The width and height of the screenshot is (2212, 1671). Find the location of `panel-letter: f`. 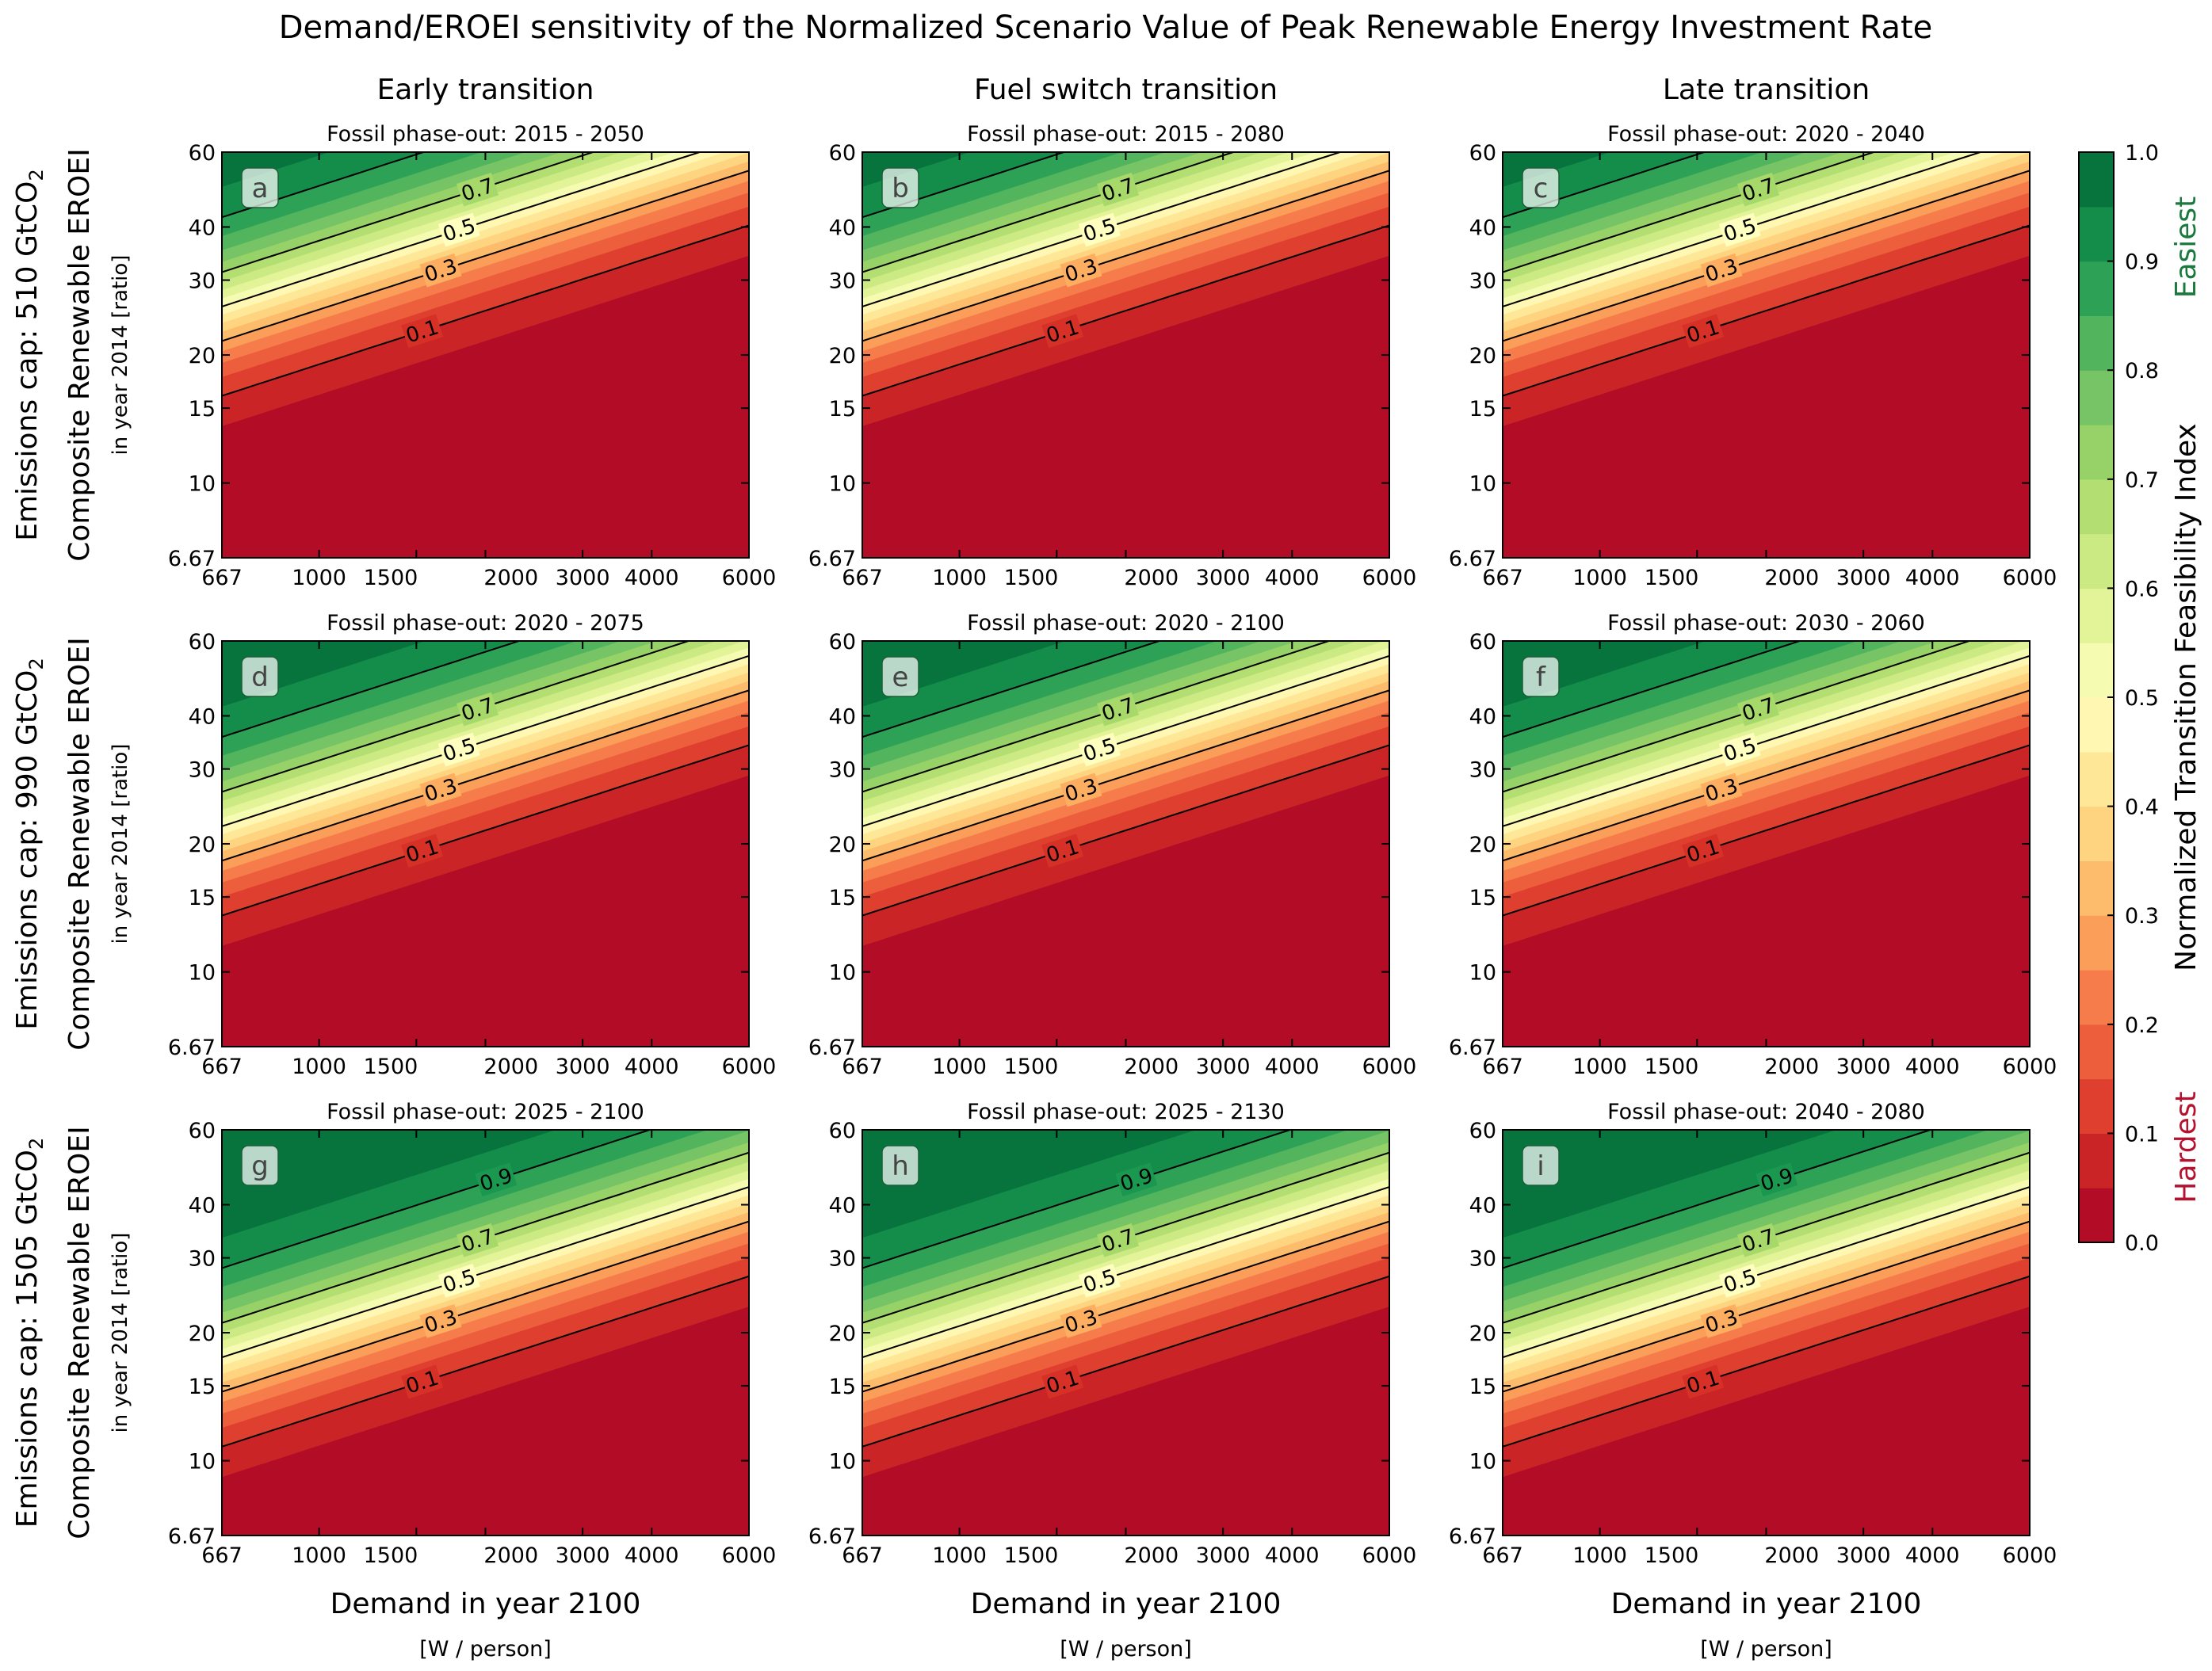

panel-letter: f is located at coordinates (1541, 677).